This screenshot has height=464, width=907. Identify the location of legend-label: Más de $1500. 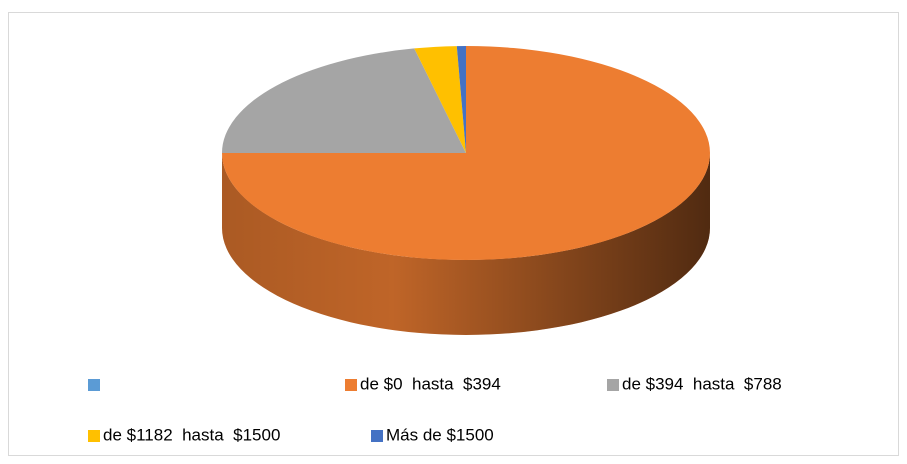
(440, 434).